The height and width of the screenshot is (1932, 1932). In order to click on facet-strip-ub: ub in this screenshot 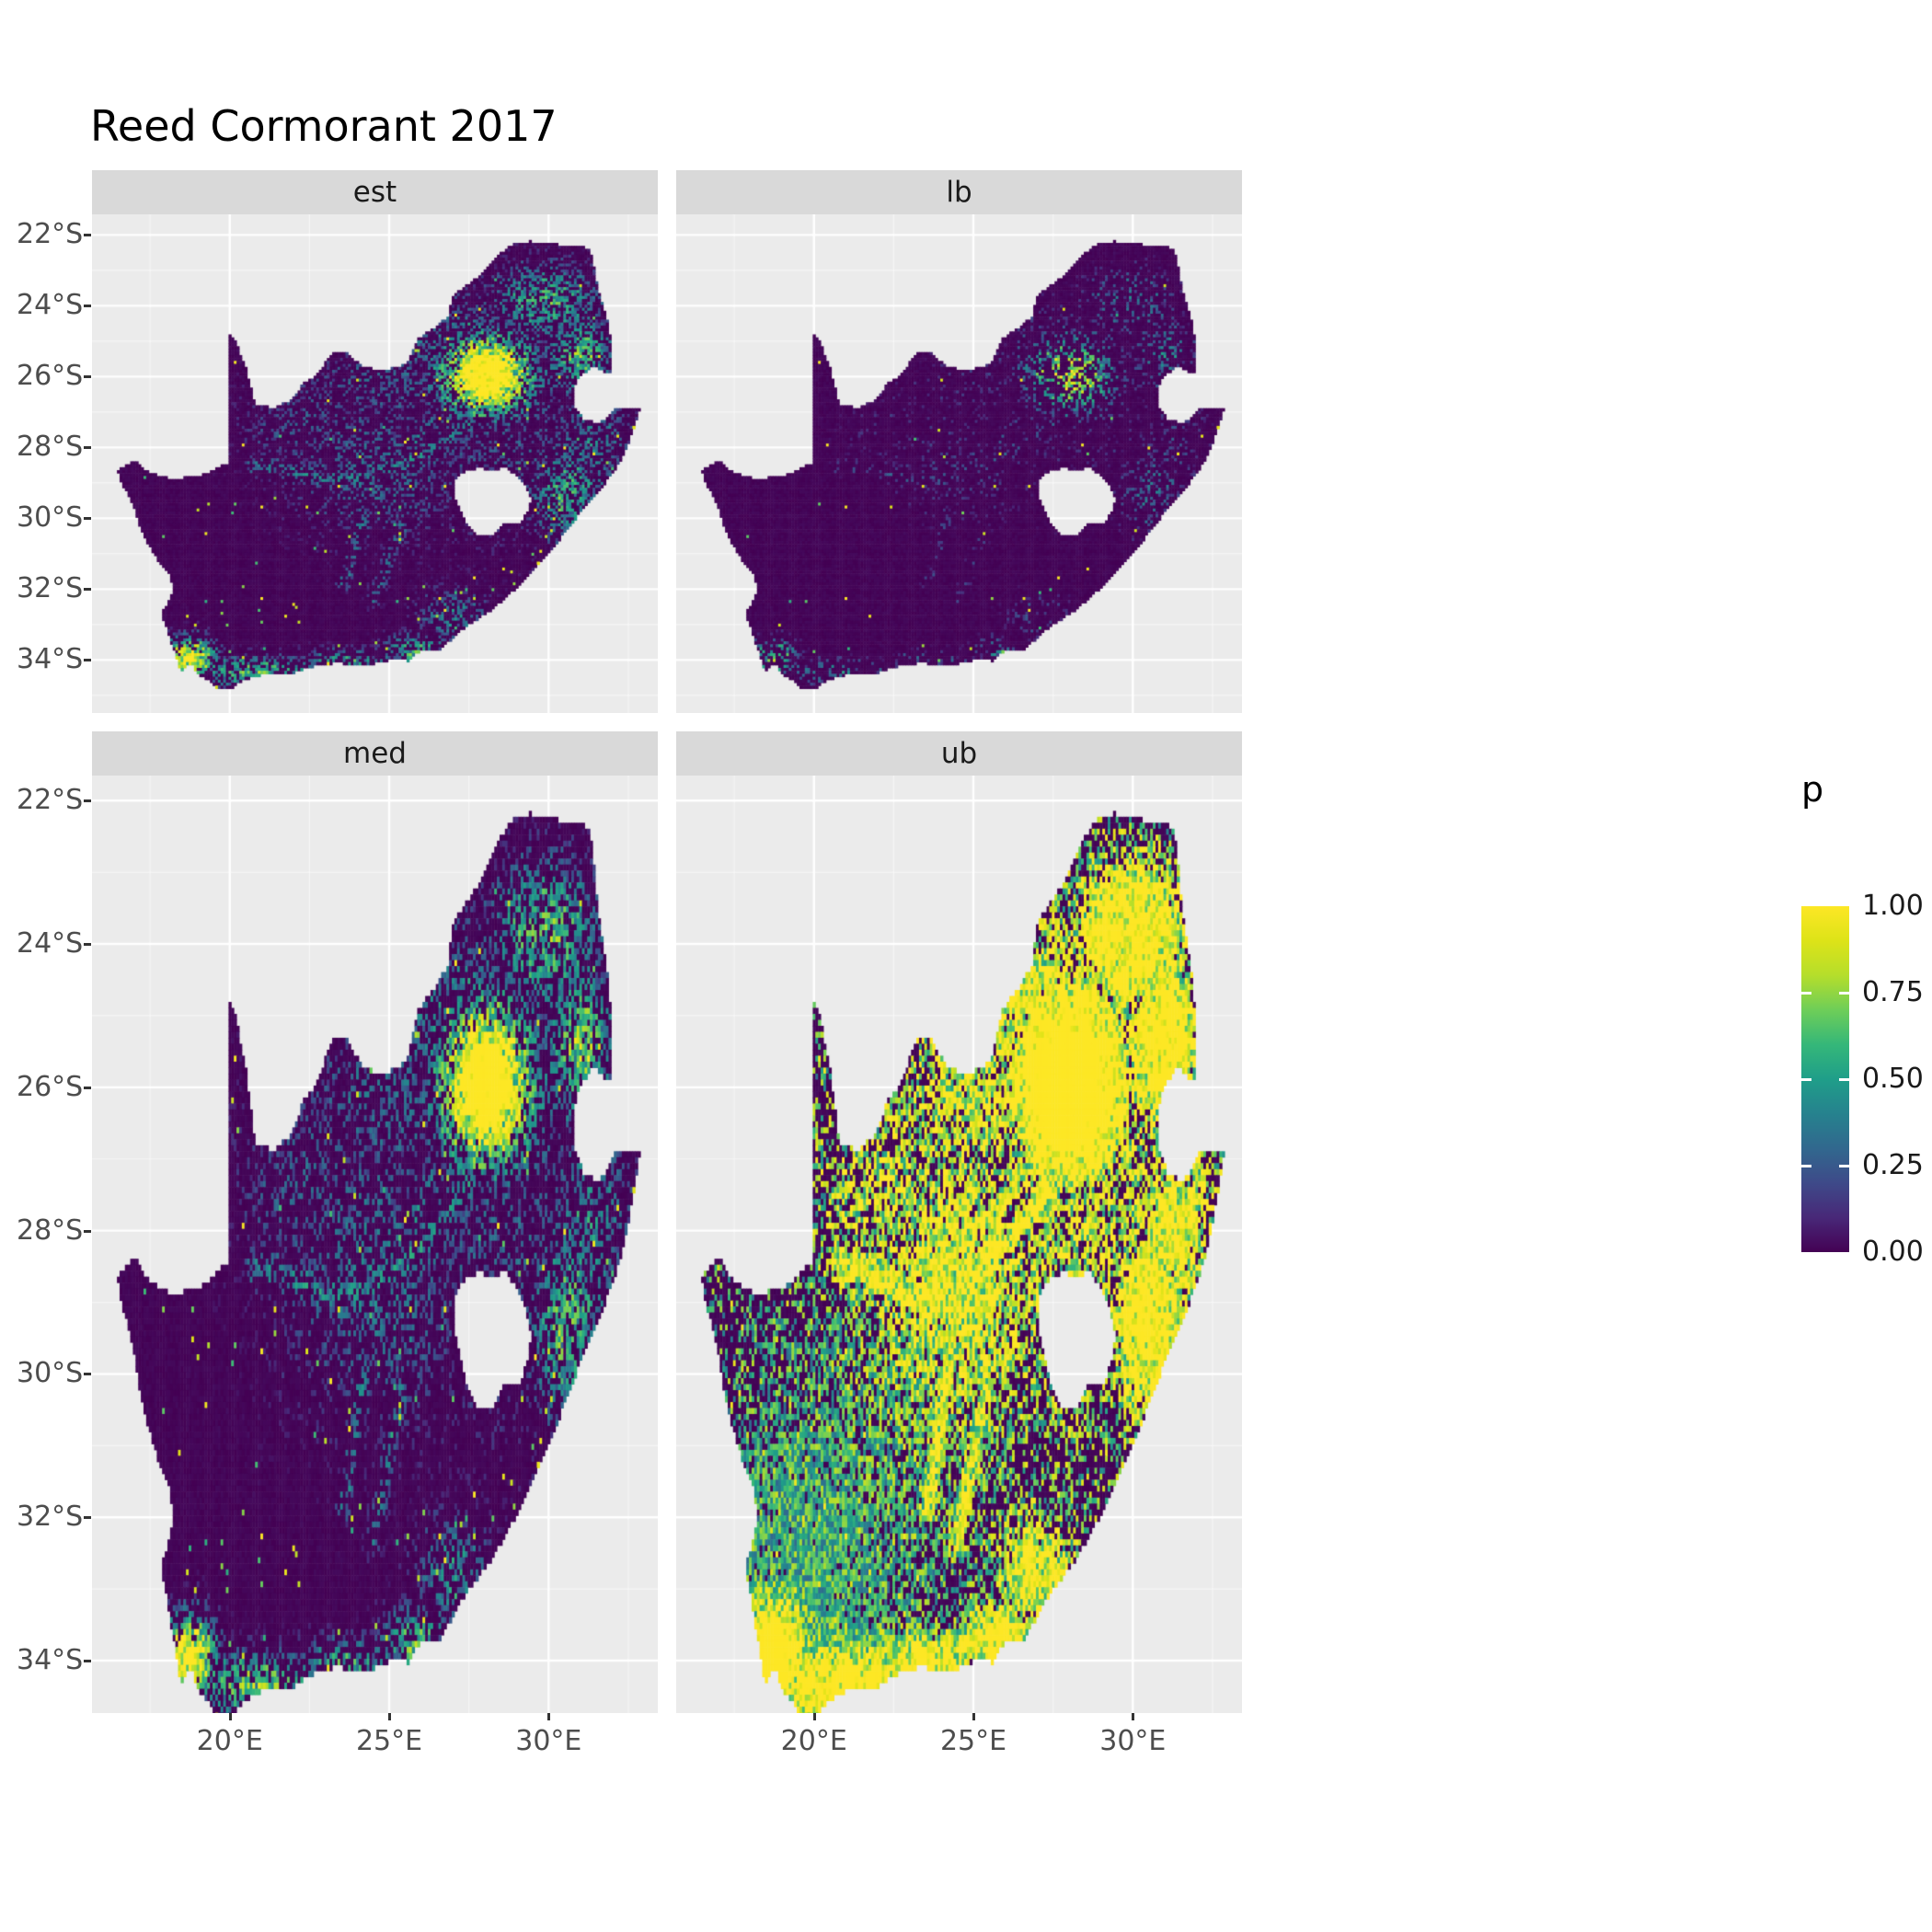, I will do `click(959, 753)`.